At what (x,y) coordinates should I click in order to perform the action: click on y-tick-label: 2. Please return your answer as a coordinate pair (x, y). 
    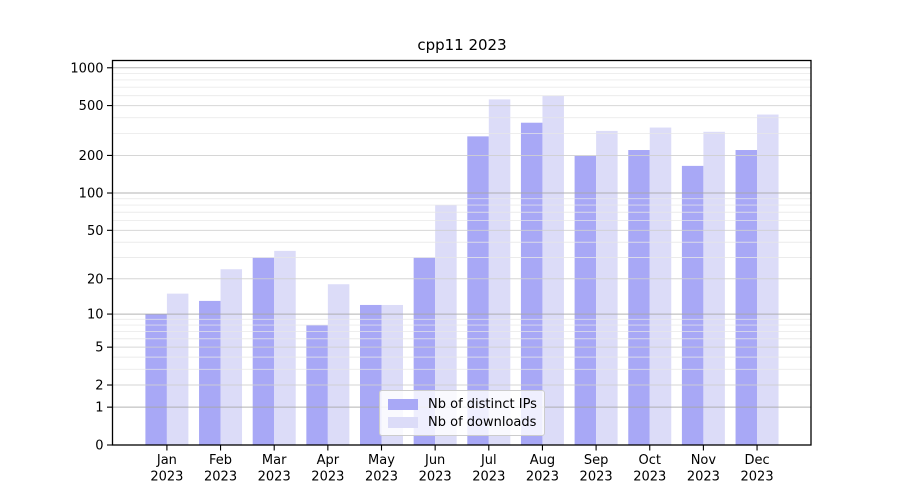
    Looking at the image, I should click on (99, 386).